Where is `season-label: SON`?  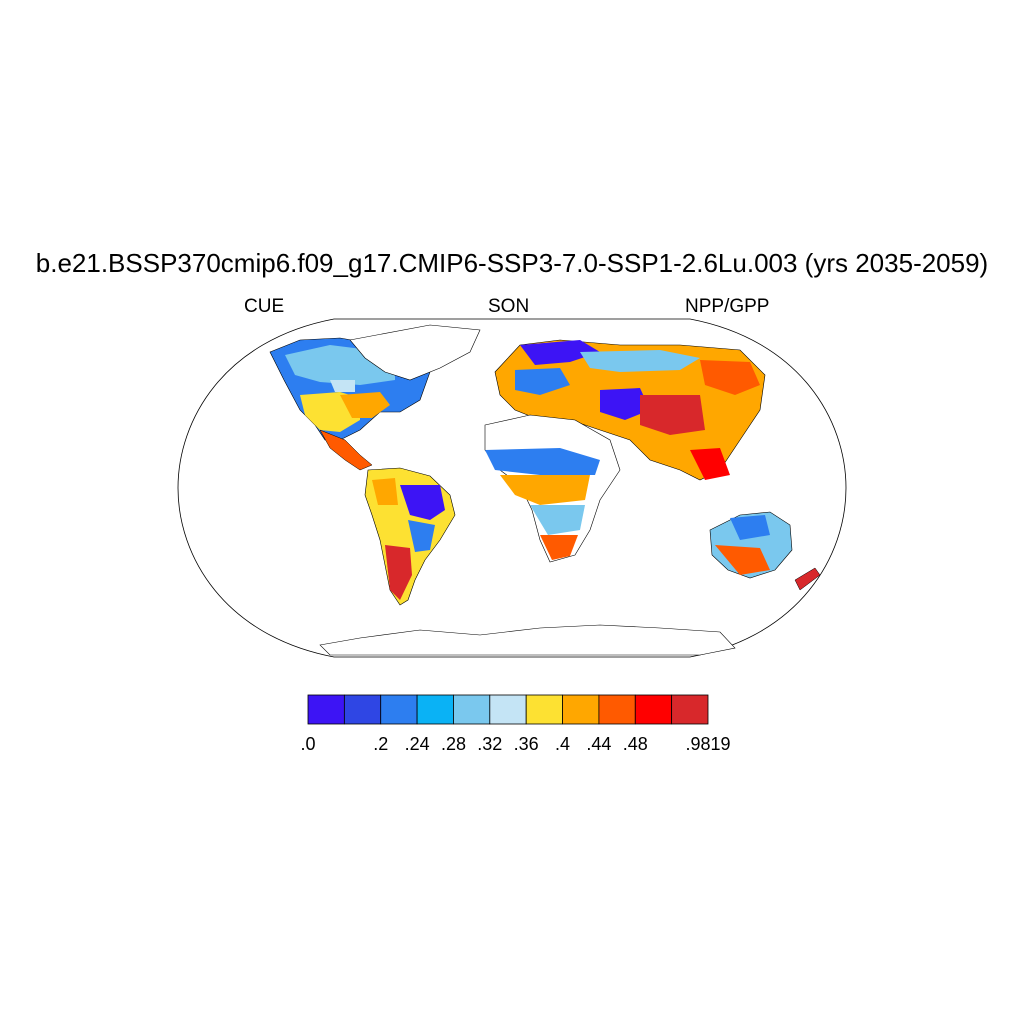 season-label: SON is located at coordinates (509, 306).